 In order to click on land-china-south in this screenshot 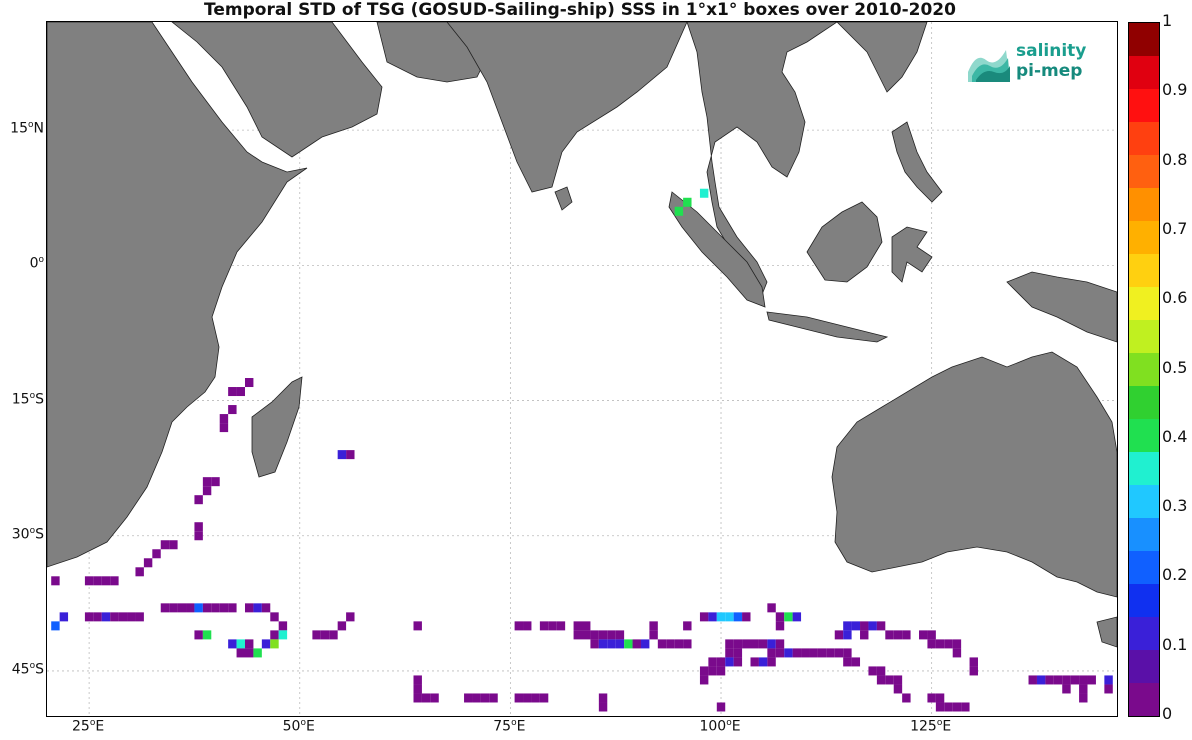, I will do `click(882, 57)`.